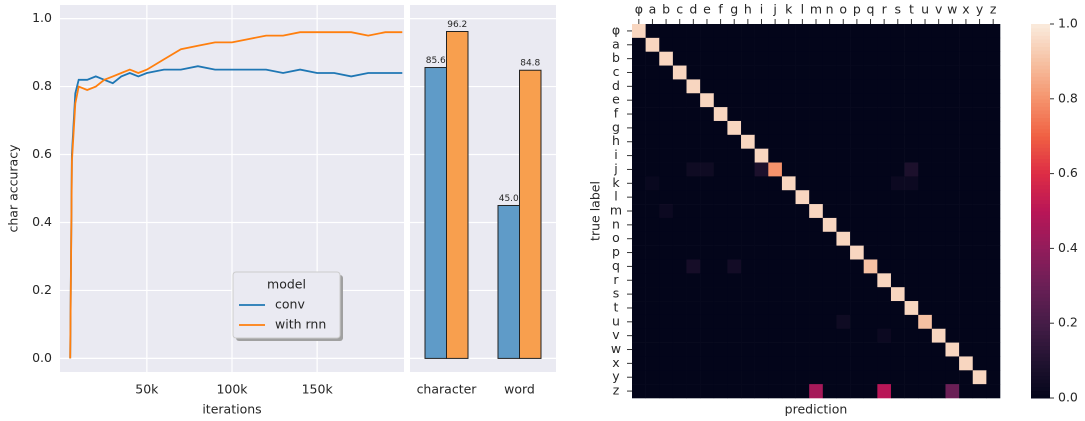  I want to click on y-tick-label: r, so click(616, 279).